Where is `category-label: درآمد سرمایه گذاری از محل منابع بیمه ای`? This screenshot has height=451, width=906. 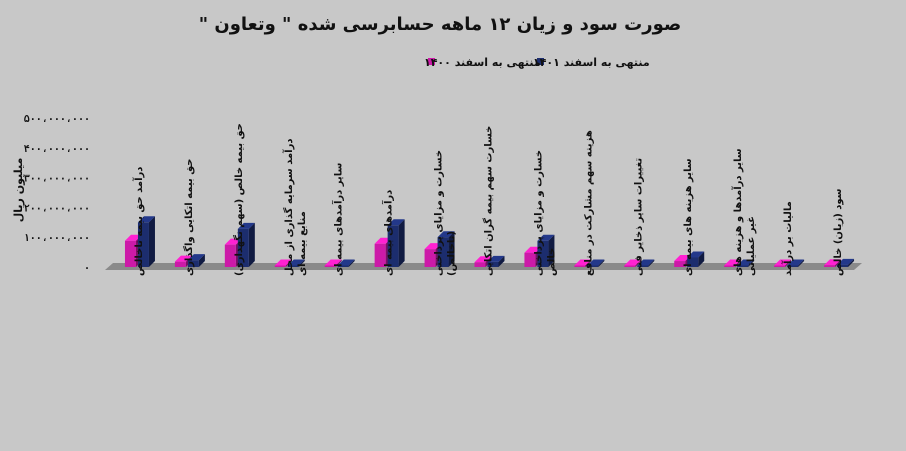
category-label: درآمد سرمایه گذاری از محل منابع بیمه ای is located at coordinates (295, 207).